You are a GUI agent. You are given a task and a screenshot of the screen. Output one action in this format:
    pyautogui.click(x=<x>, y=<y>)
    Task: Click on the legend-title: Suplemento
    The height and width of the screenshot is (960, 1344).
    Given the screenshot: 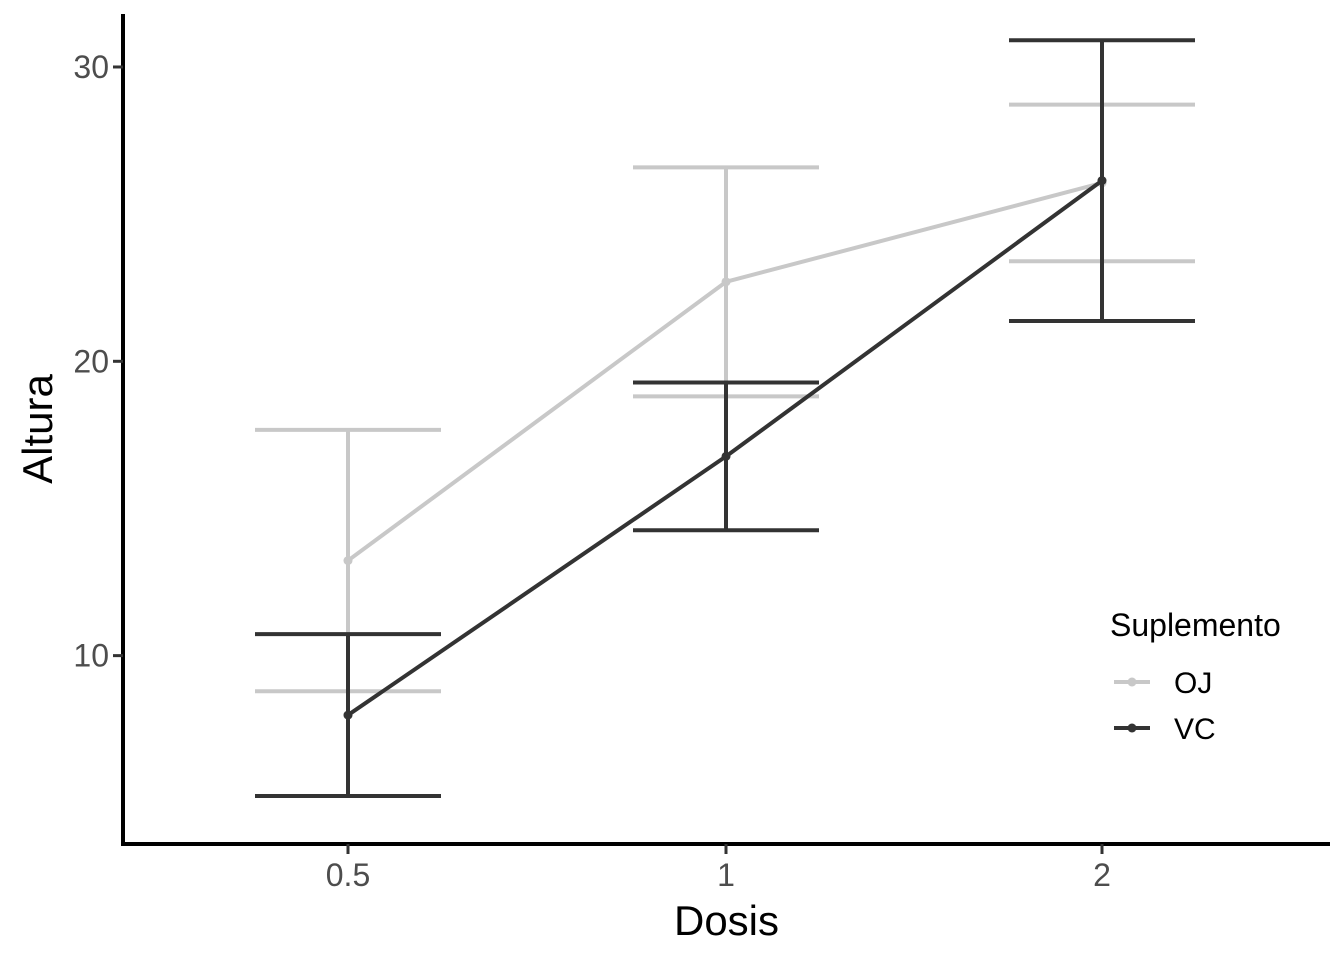 What is the action you would take?
    pyautogui.click(x=1195, y=625)
    